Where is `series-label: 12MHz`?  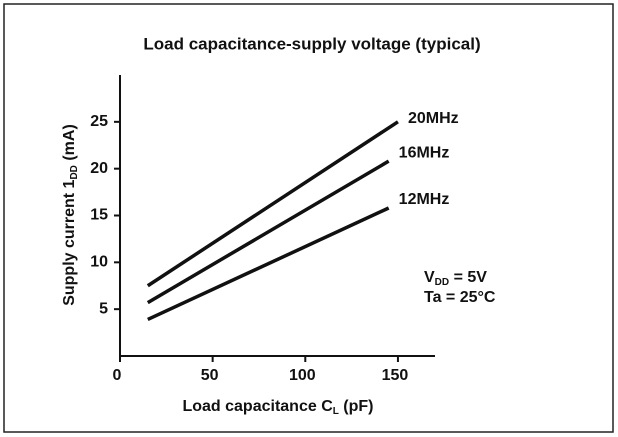 series-label: 12MHz is located at coordinates (424, 199).